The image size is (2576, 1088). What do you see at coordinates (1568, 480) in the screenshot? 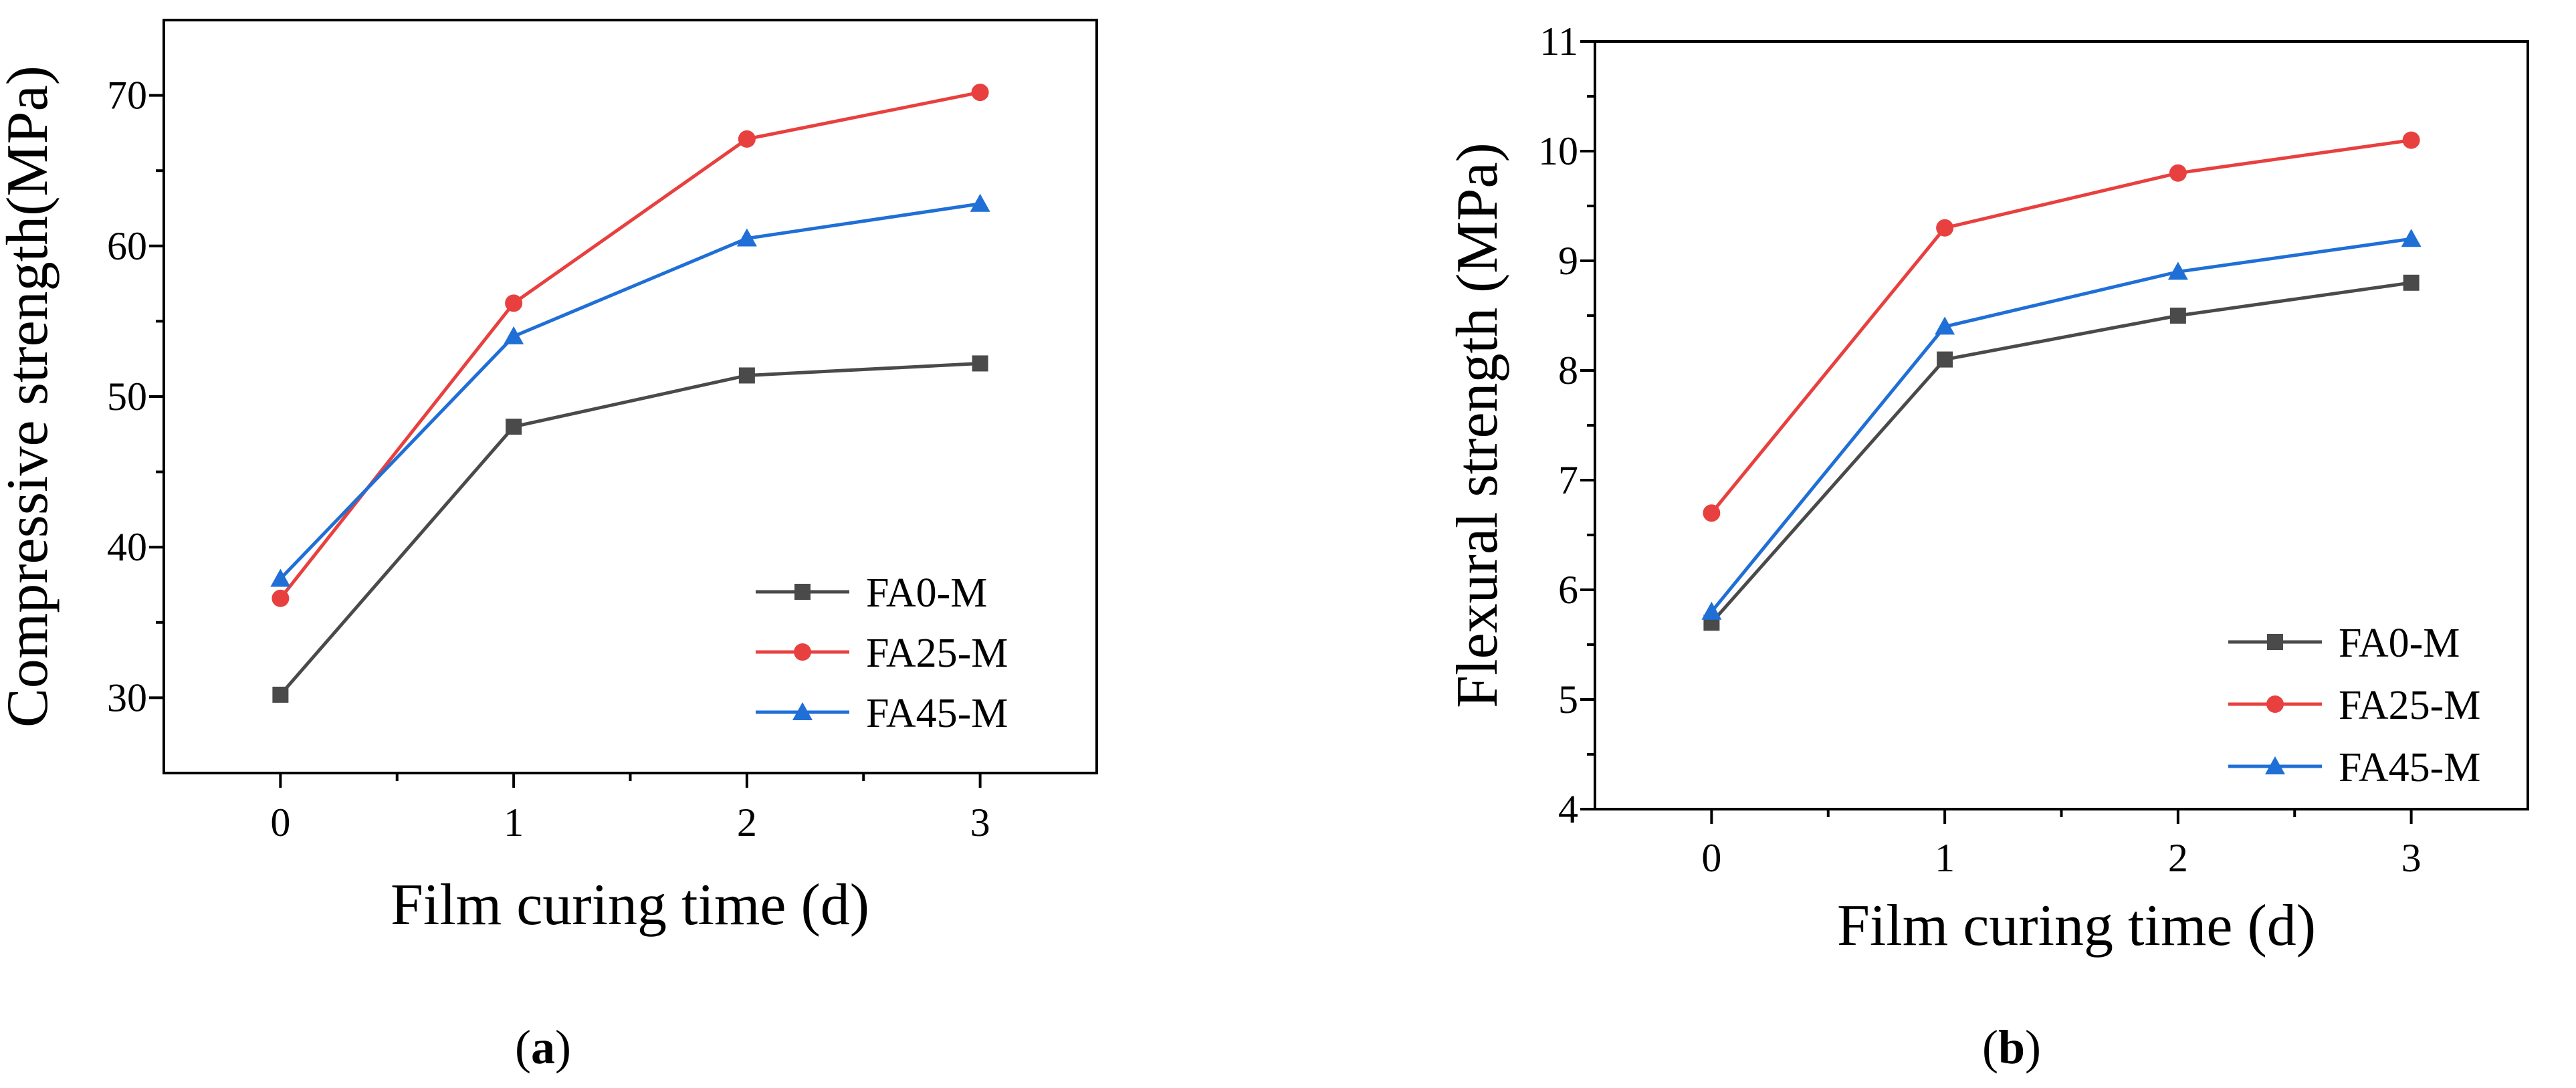
I see `y-tick-label: 7` at bounding box center [1568, 480].